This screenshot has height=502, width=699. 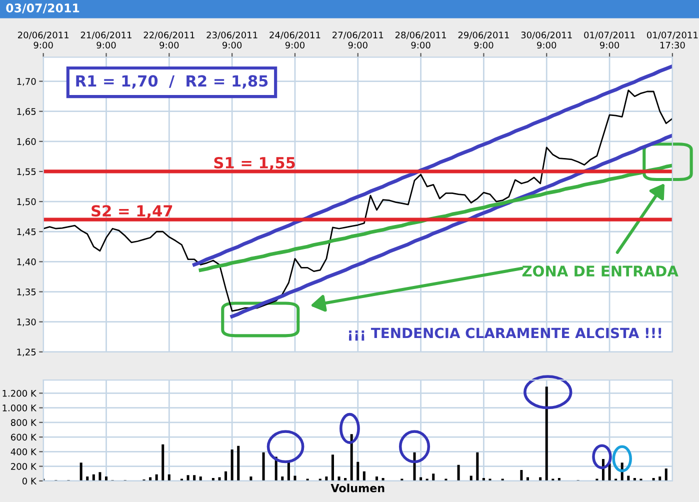 I want to click on x-tick-label: 01/07/2011 17:30, so click(x=672, y=40).